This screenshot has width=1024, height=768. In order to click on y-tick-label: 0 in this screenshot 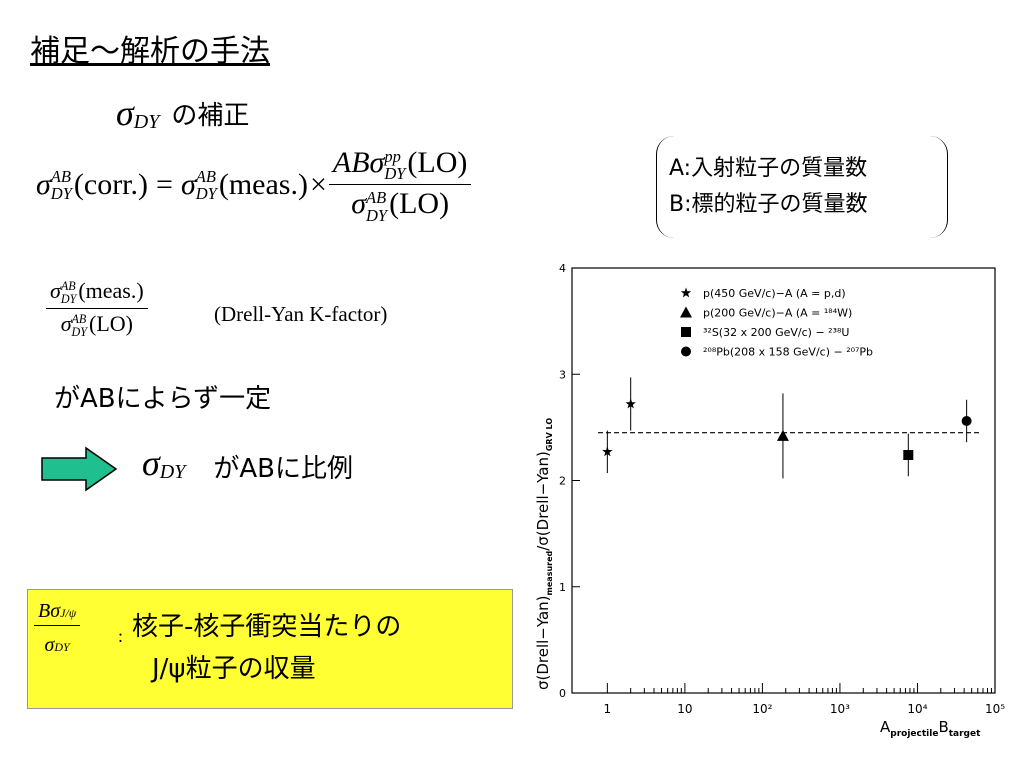, I will do `click(562, 693)`.